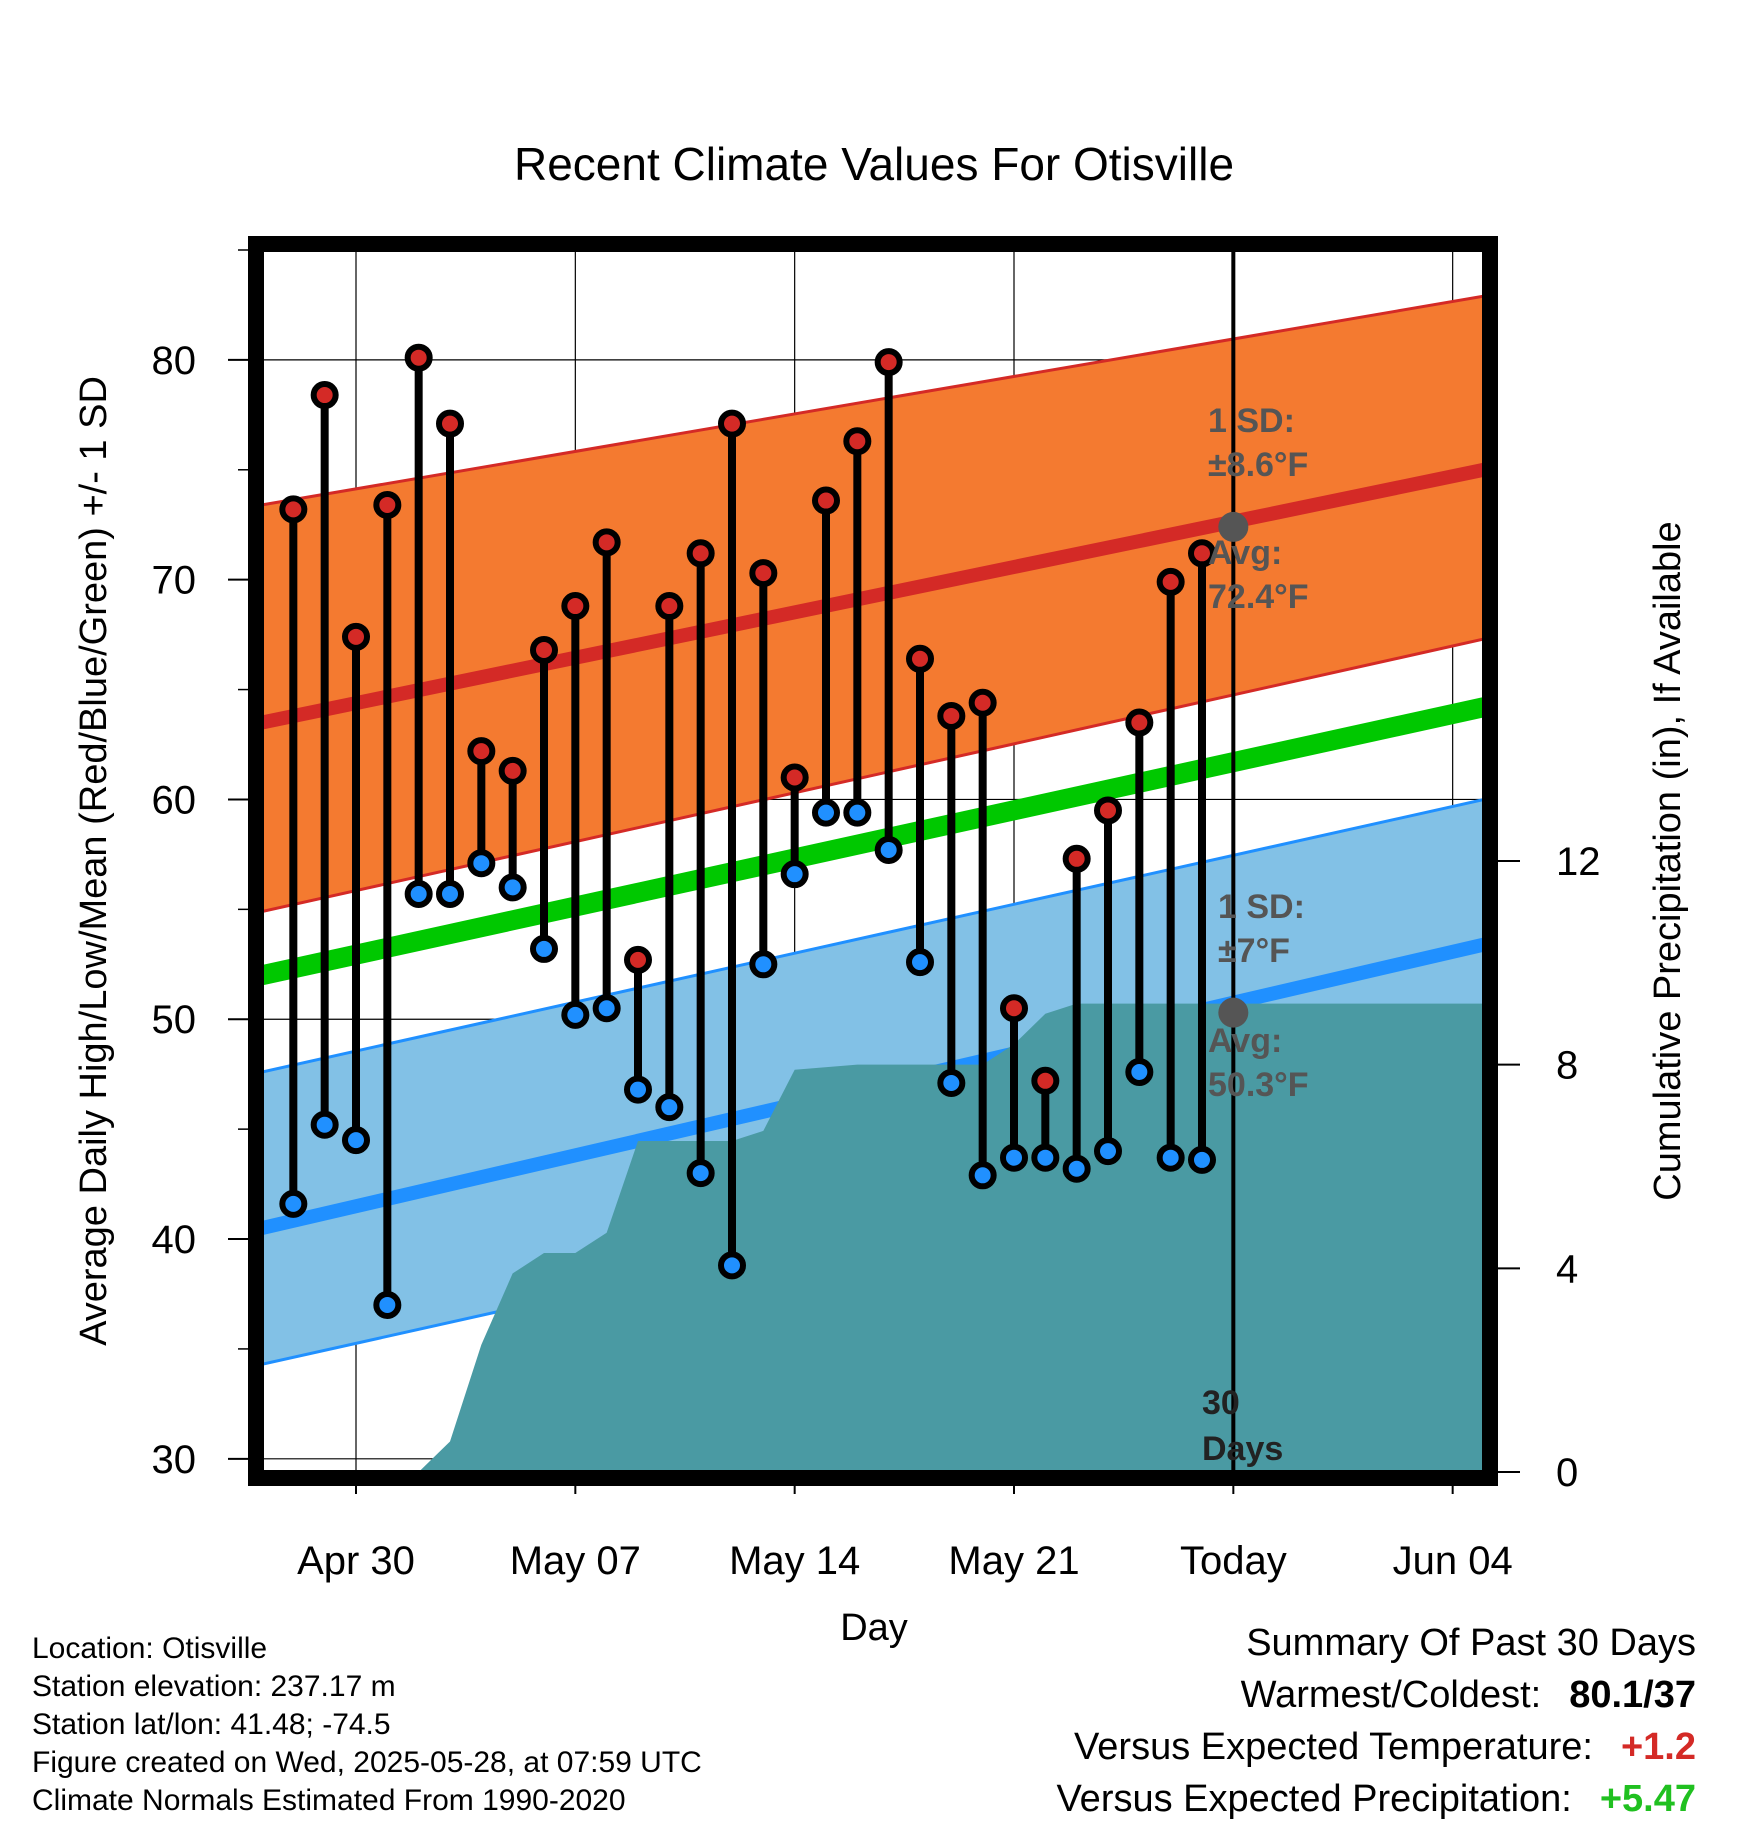 The image size is (1748, 1828). Describe the element at coordinates (1254, 951) in the screenshot. I see `low-sd-value: ±7°F` at that location.